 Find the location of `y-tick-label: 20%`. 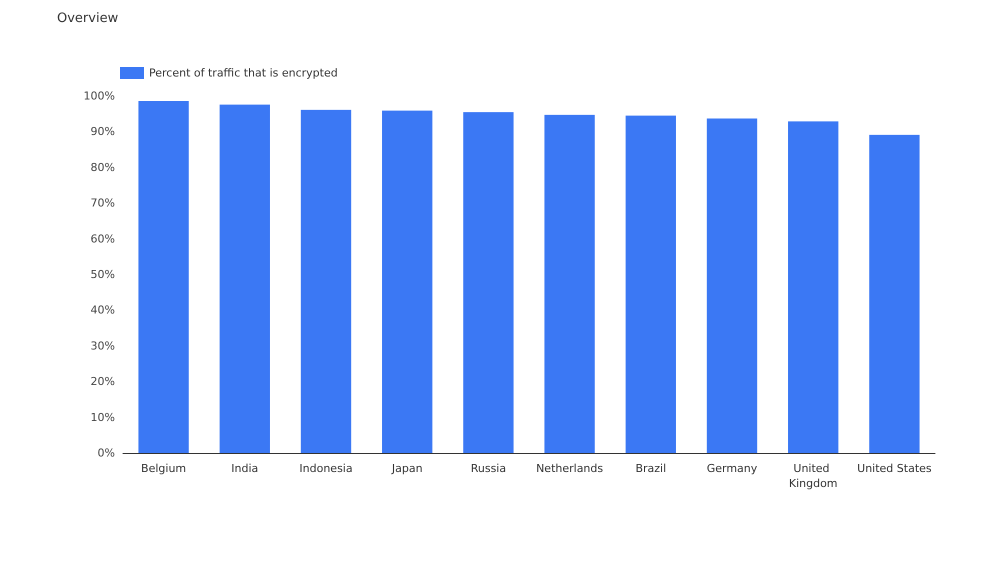

y-tick-label: 20% is located at coordinates (102, 381).